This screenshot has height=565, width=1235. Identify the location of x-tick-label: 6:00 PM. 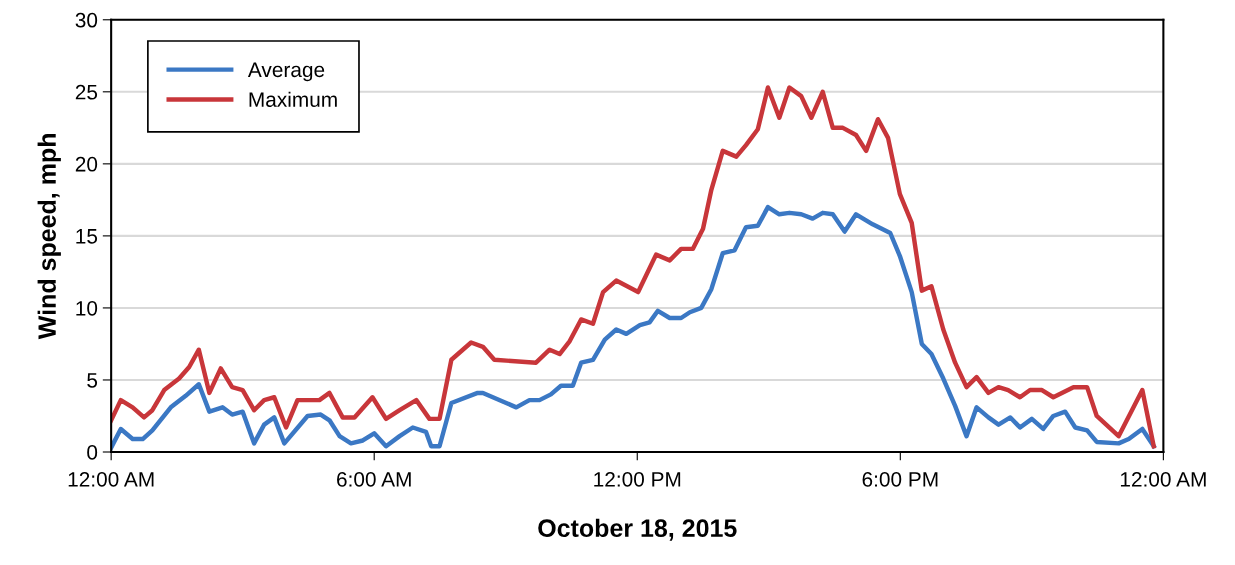
(900, 479).